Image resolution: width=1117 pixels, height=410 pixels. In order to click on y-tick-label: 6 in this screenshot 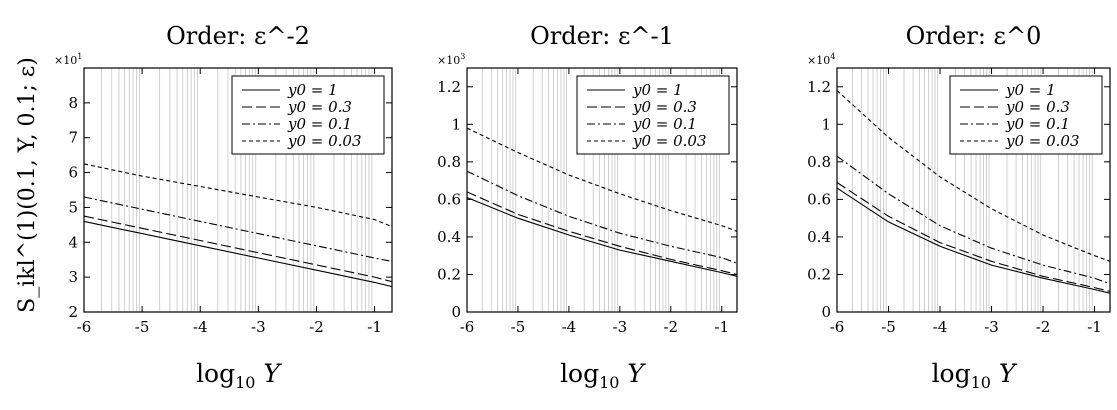, I will do `click(73, 173)`.